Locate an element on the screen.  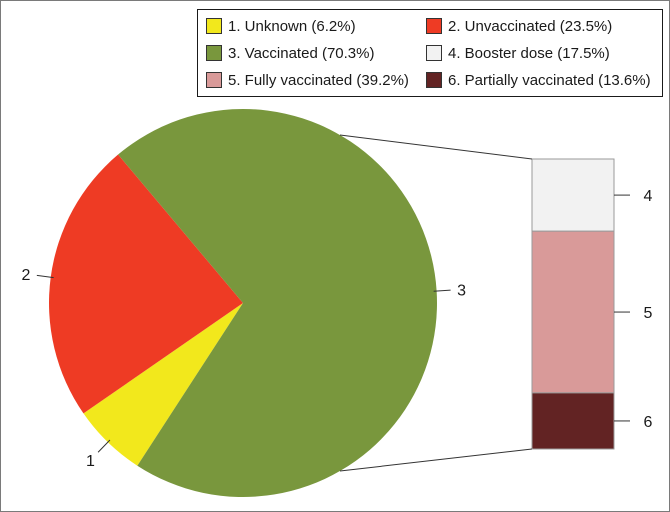
legend-label-booster-dose: 4. Booster dose (17.5%) is located at coordinates (529, 53).